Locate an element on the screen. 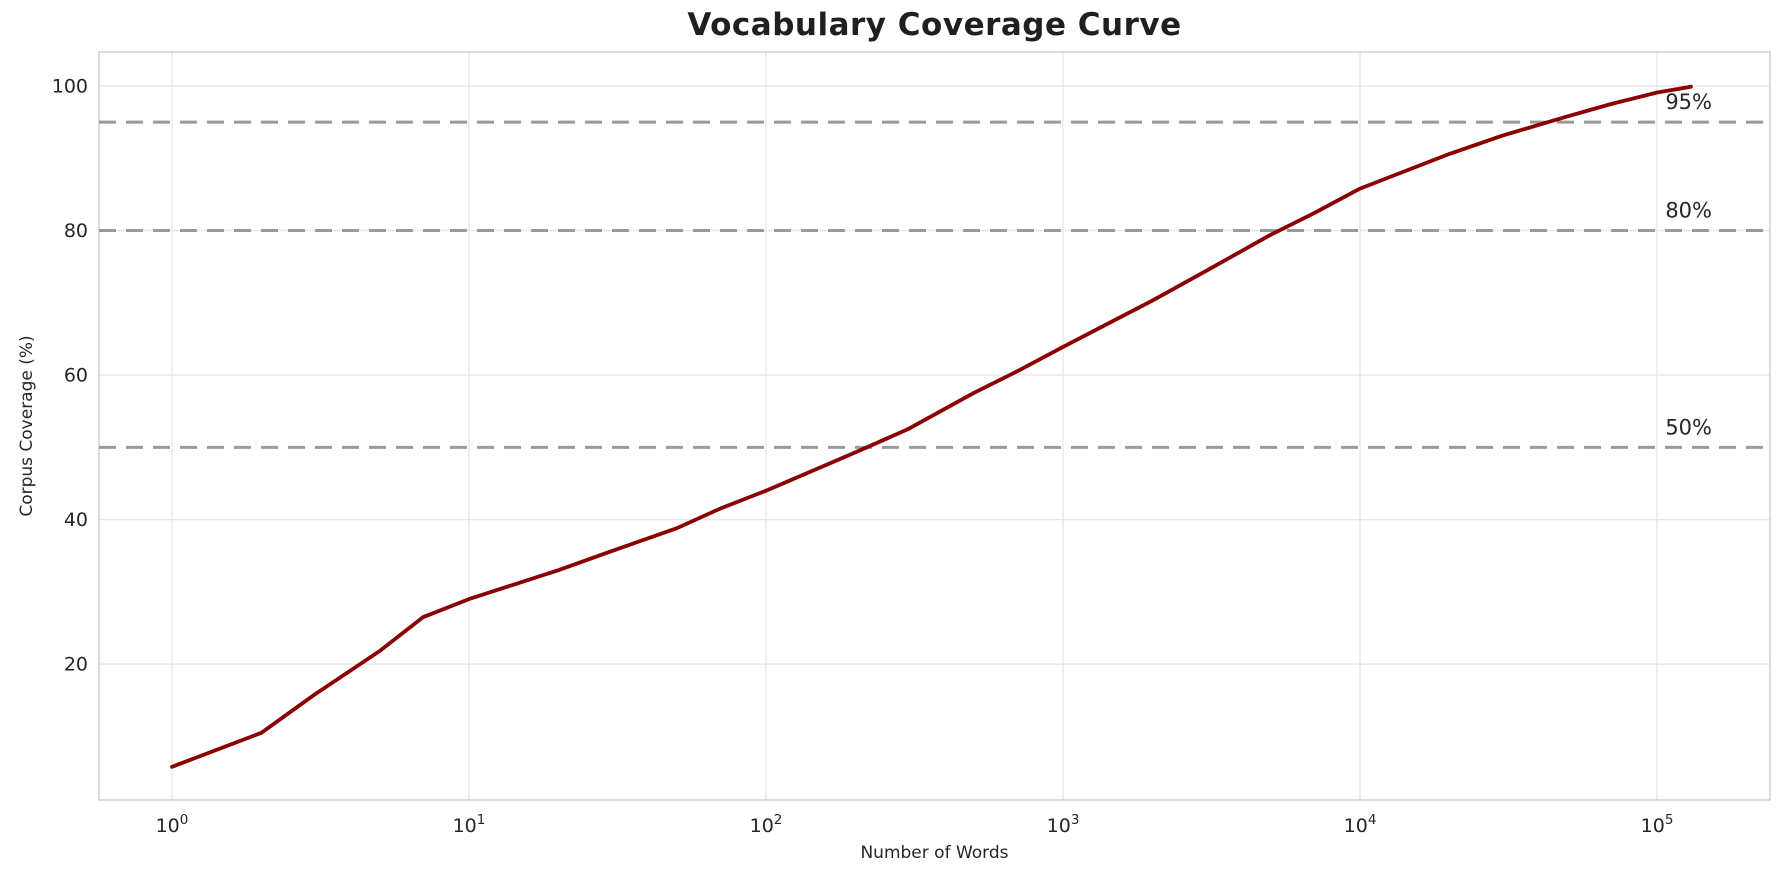 The height and width of the screenshot is (883, 1784). x-tick-label: 10³ is located at coordinates (1063, 824).